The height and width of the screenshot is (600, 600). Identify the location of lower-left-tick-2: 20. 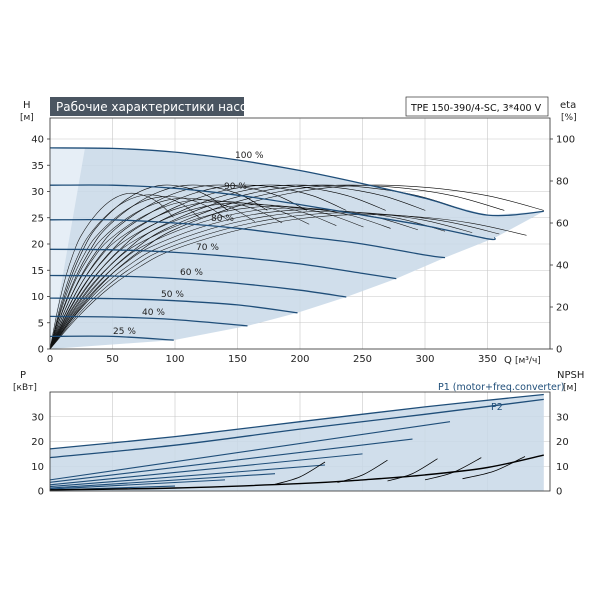
(37, 442).